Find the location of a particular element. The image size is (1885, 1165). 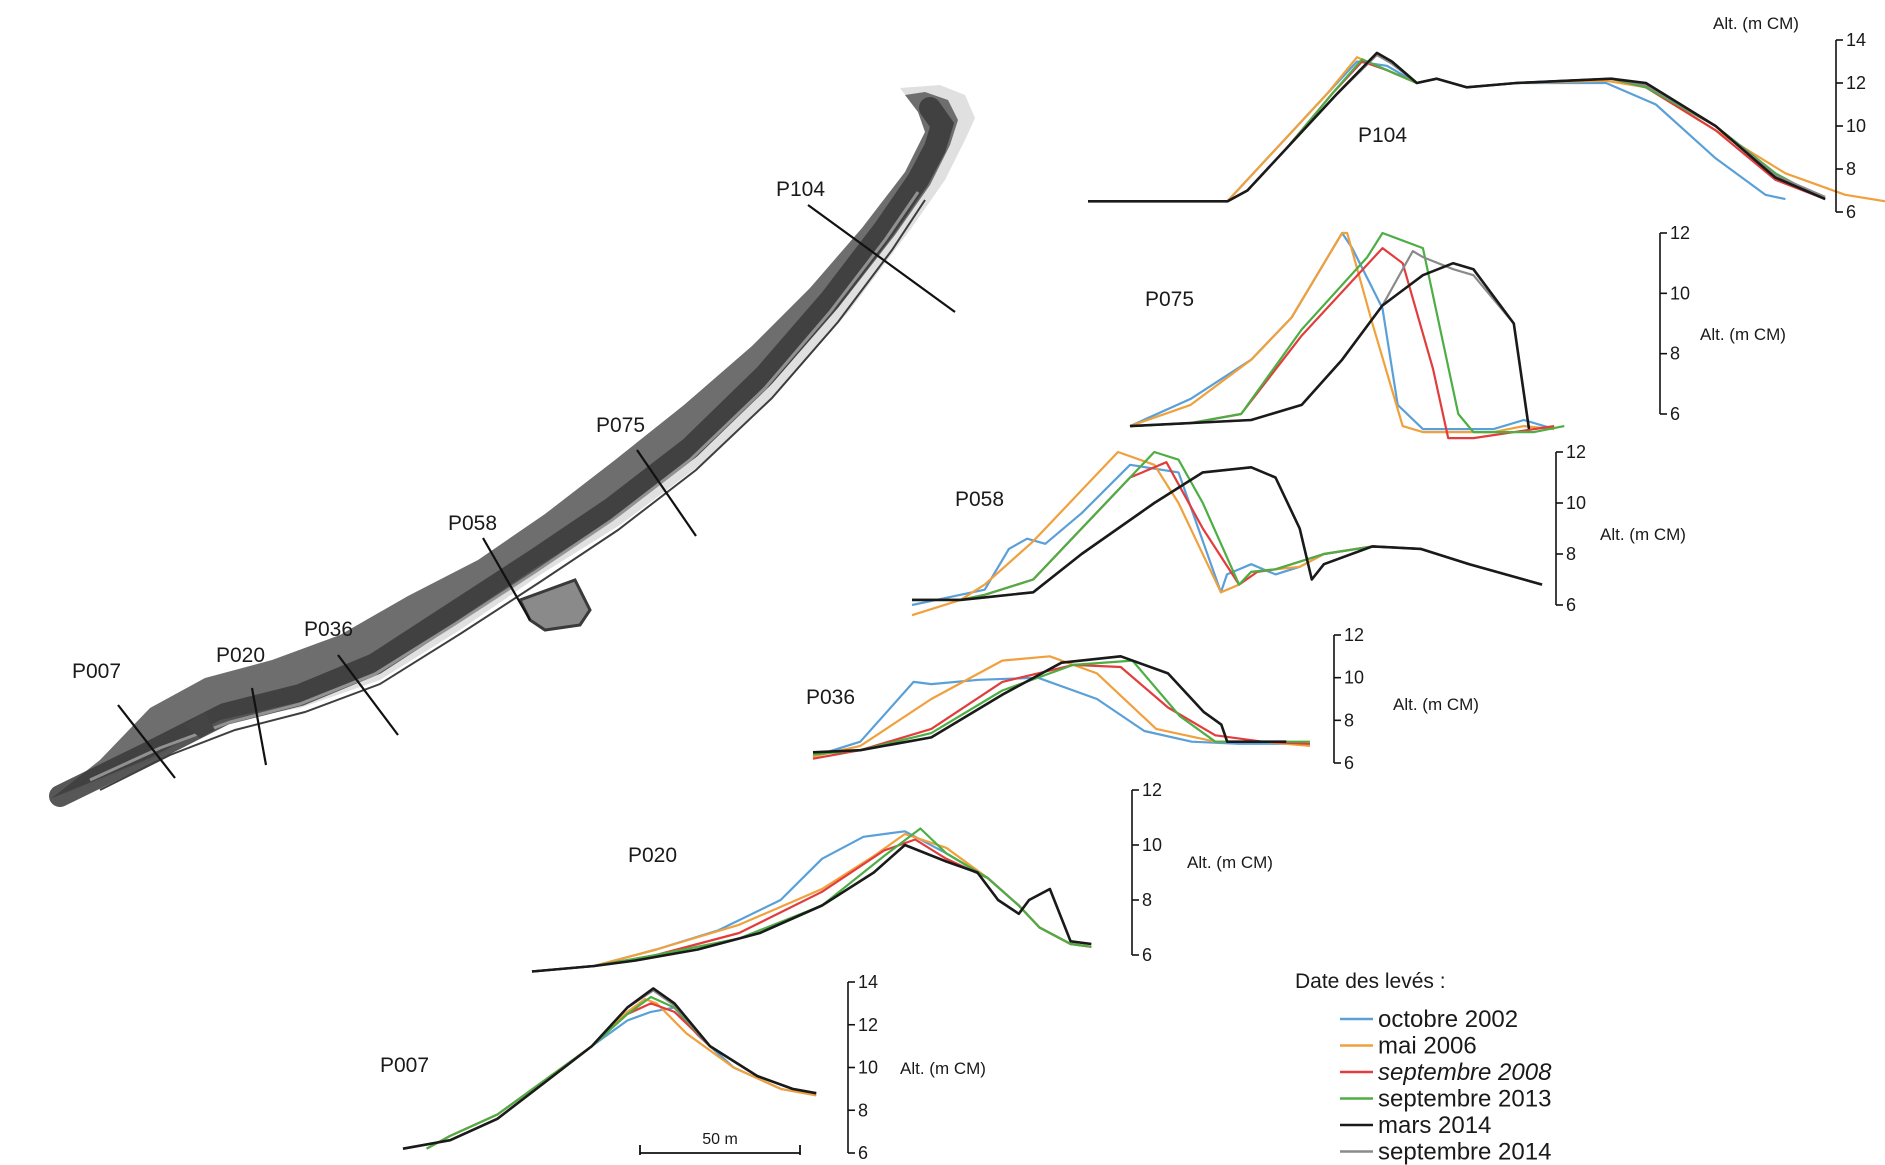

series-line-p007-septembre-2014 is located at coordinates (609, 1069).